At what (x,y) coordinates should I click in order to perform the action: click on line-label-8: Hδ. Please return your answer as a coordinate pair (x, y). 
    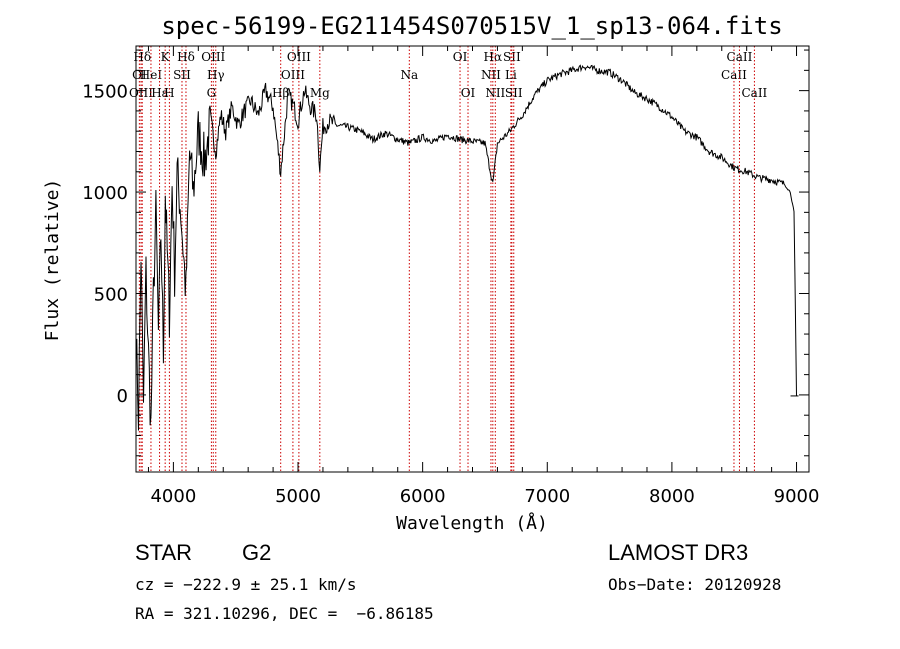
    Looking at the image, I should click on (186, 57).